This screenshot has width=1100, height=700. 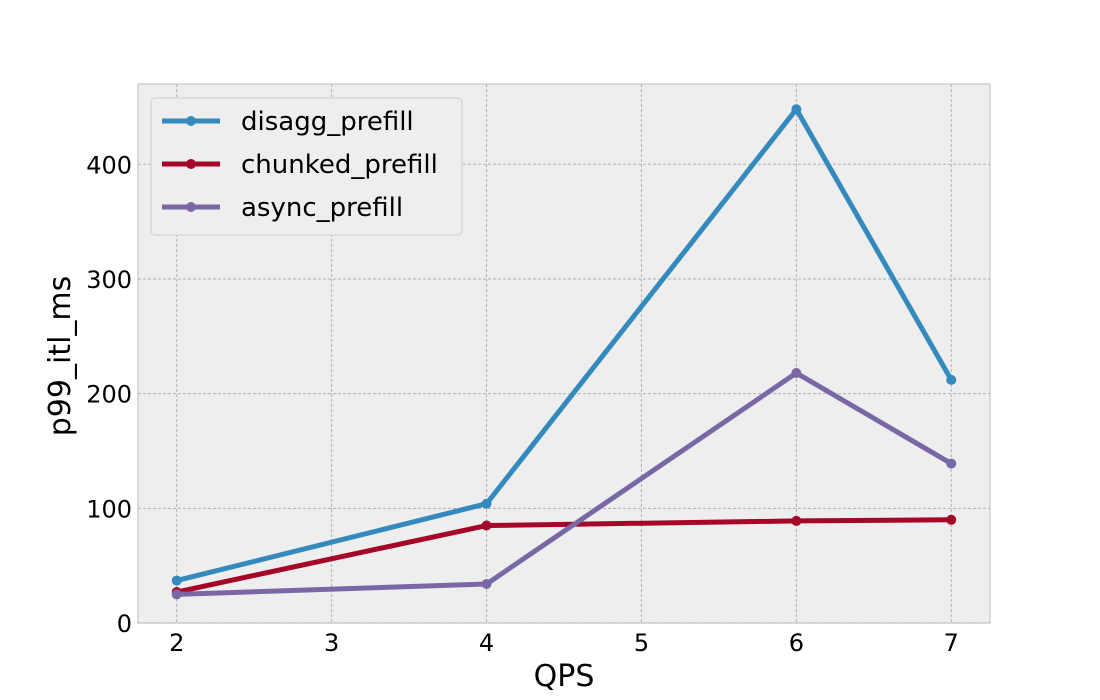 What do you see at coordinates (322, 208) in the screenshot?
I see `legend-label-async_prefill: async_prefill` at bounding box center [322, 208].